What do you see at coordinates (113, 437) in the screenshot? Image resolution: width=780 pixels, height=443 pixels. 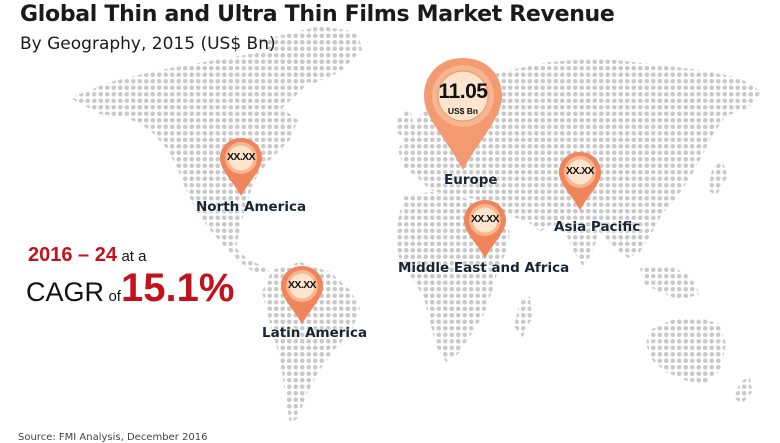 I see `source-note: Source: FMI Analysis, December 2016` at bounding box center [113, 437].